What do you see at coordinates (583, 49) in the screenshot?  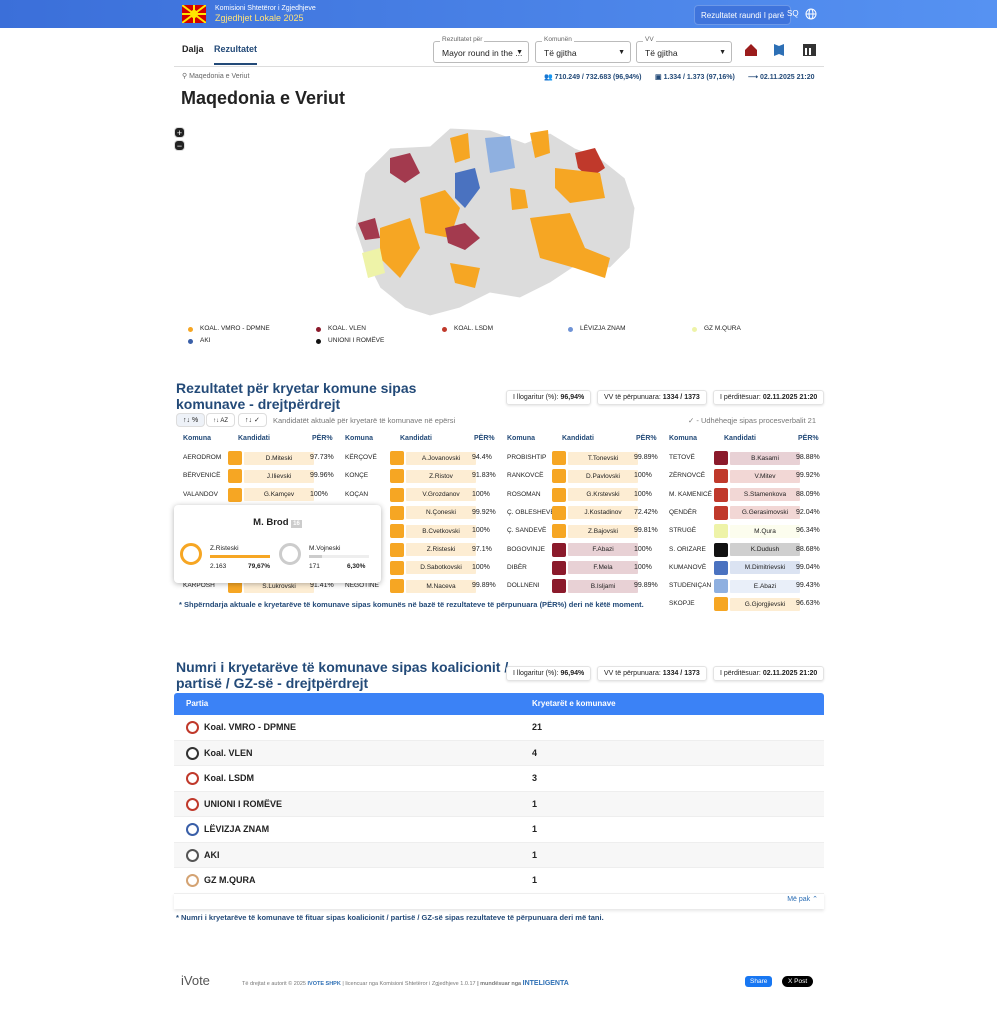 I see `filter-select: Të gjitha ▼ Komunën` at bounding box center [583, 49].